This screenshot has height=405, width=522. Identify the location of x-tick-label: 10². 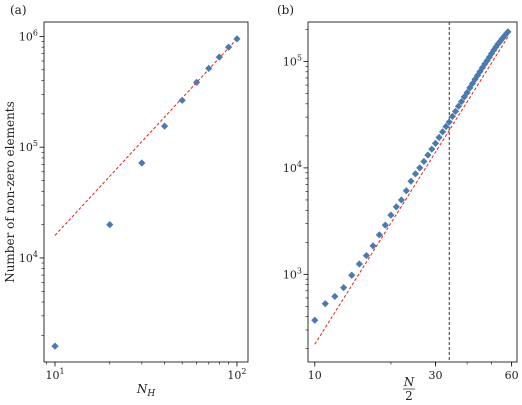
(236, 374).